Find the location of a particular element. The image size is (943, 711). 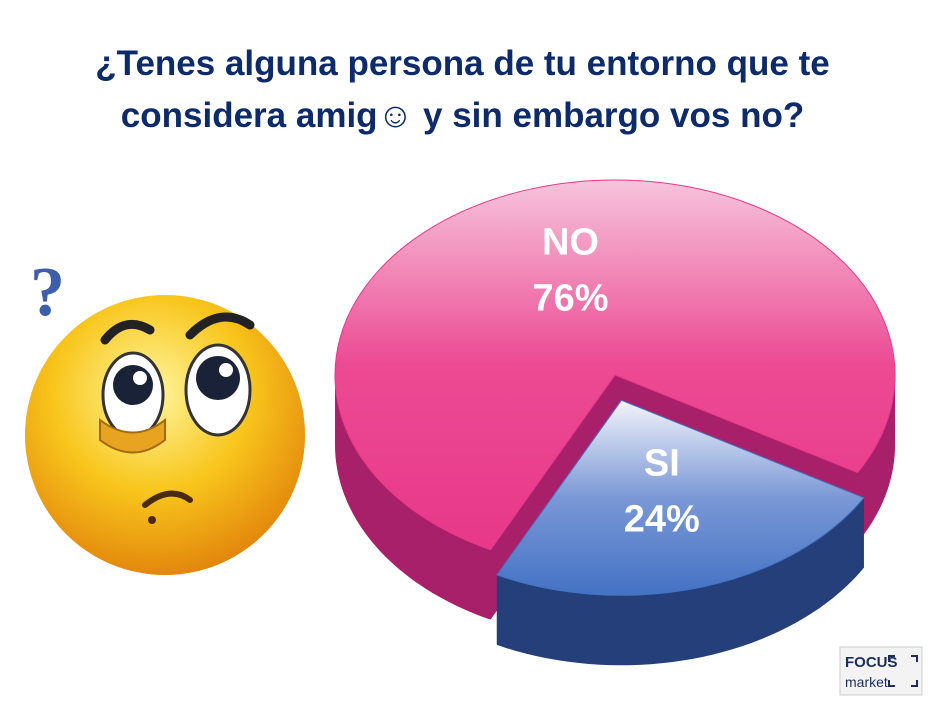

category-label: NO is located at coordinates (570, 242).